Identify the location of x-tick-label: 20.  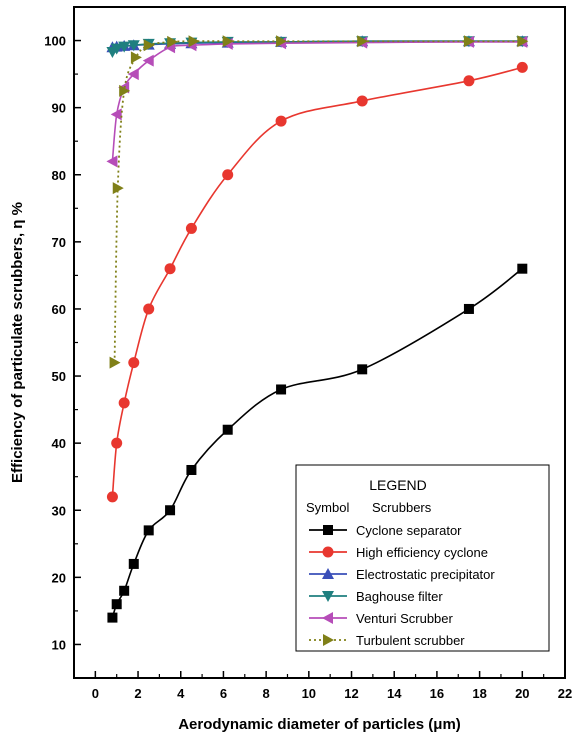
(522, 693).